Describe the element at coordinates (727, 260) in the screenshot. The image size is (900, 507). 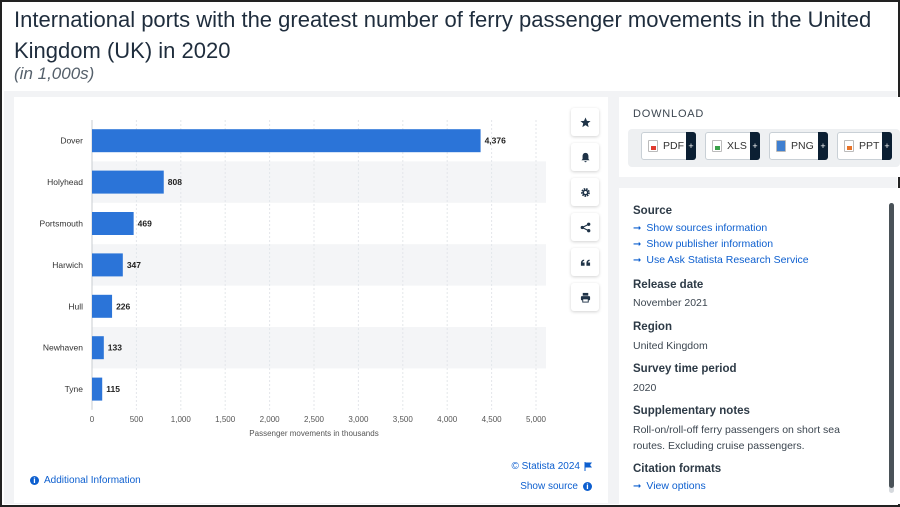
I see `ask-statista-label: Use Ask Statista Research Service` at that location.